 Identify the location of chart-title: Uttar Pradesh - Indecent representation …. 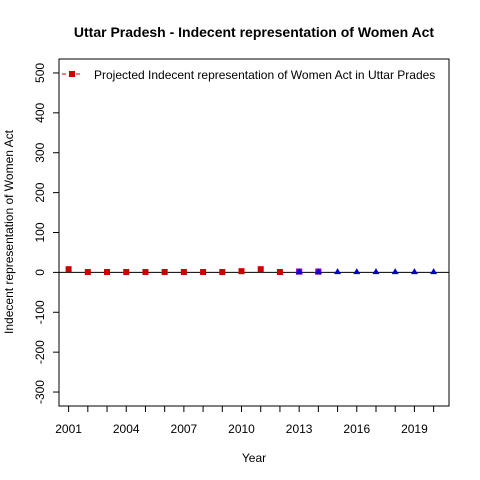
(254, 32).